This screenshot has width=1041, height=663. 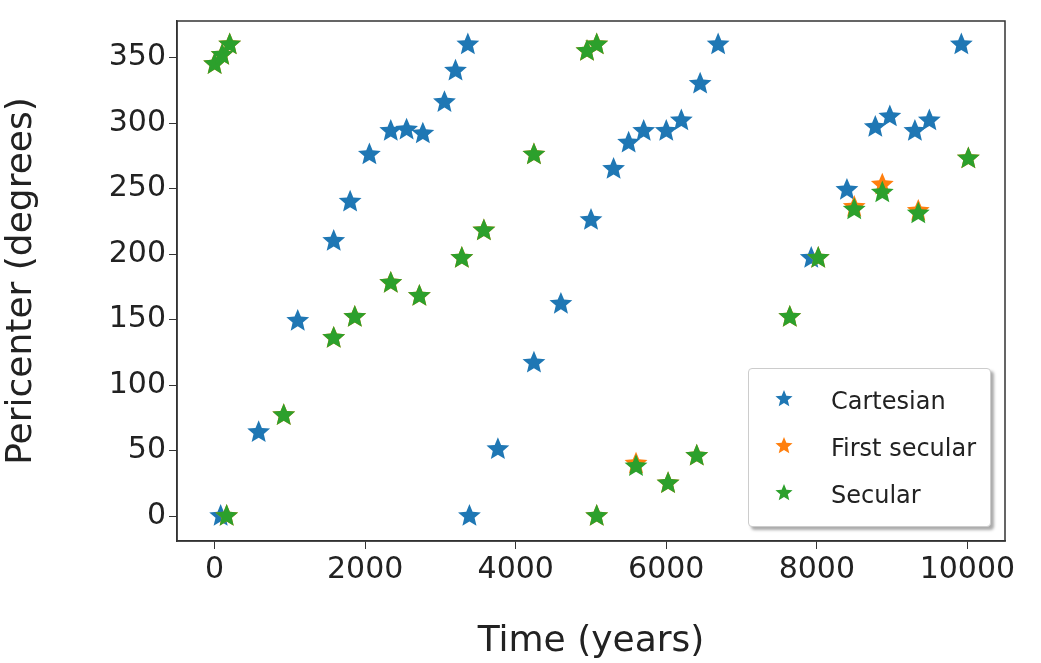 I want to click on x-tick-label: 0, so click(x=215, y=567).